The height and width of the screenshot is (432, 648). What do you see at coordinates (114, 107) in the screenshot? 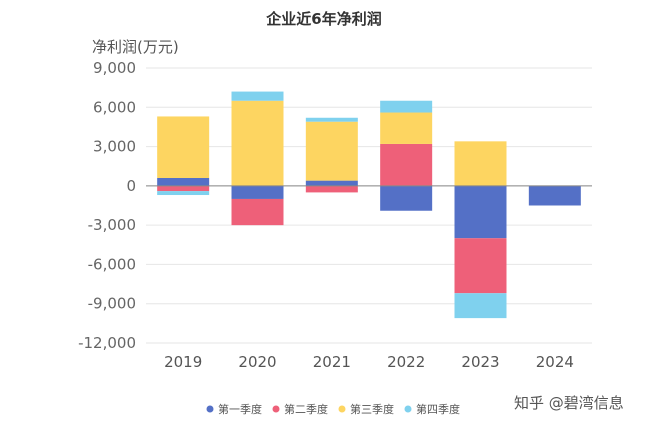
I see `y-tick-label: 6,000` at bounding box center [114, 107].